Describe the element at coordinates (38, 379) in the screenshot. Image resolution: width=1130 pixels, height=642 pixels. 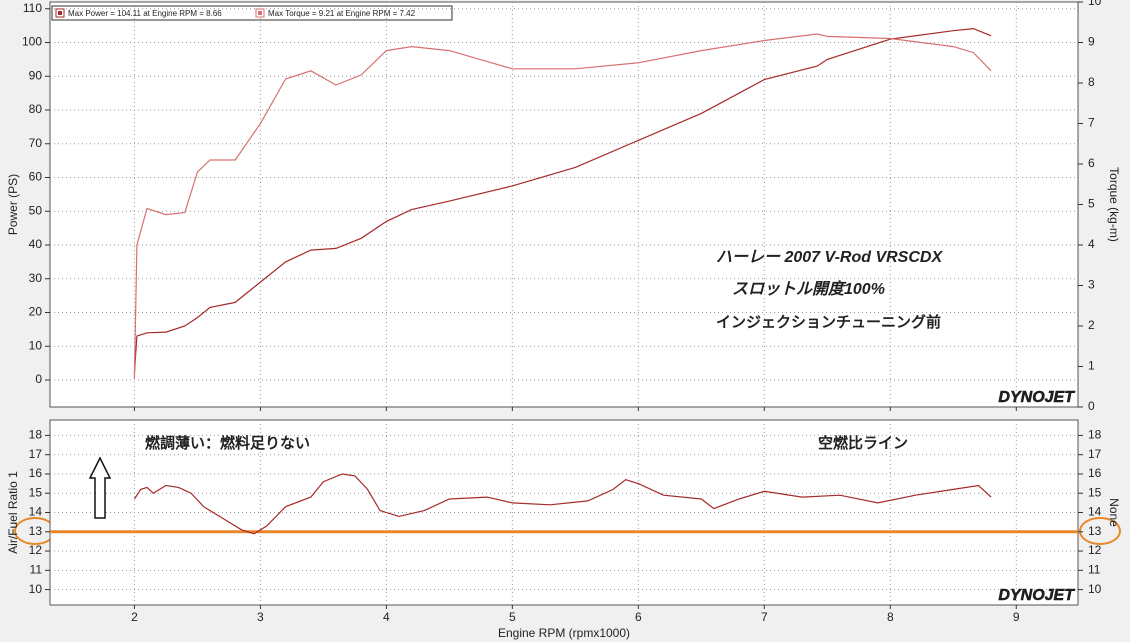
I see `y-tick-label: 0` at that location.